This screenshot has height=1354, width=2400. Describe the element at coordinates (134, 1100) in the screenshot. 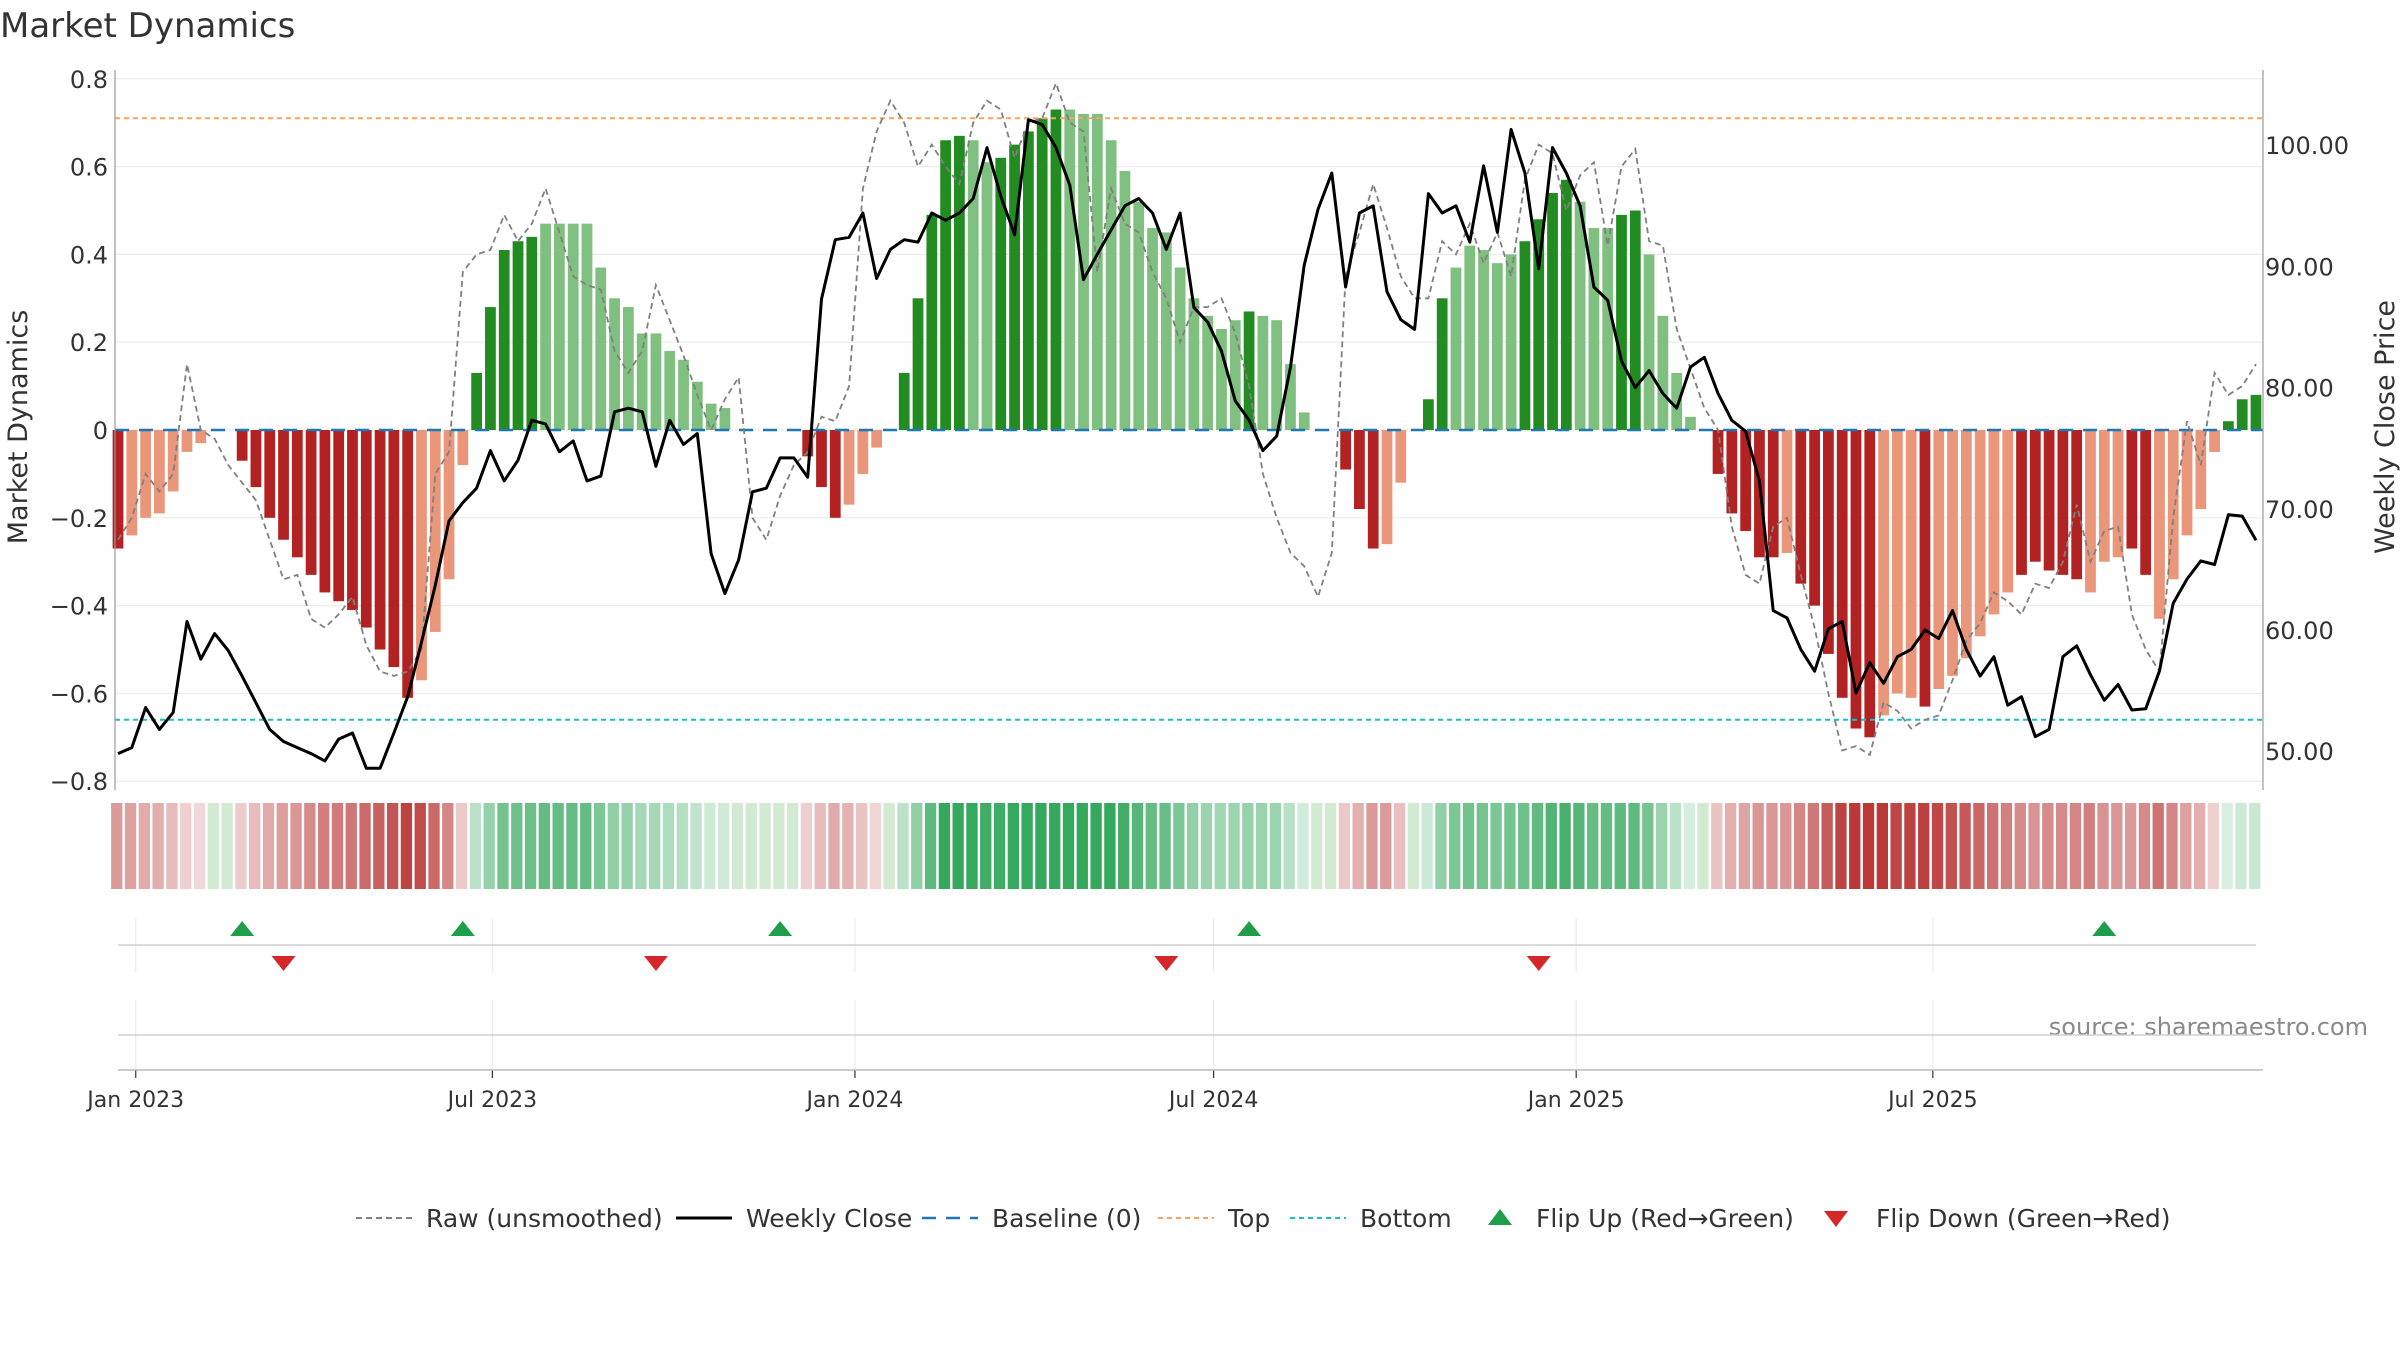

I see `x-tick-label: Jan 2023` at that location.